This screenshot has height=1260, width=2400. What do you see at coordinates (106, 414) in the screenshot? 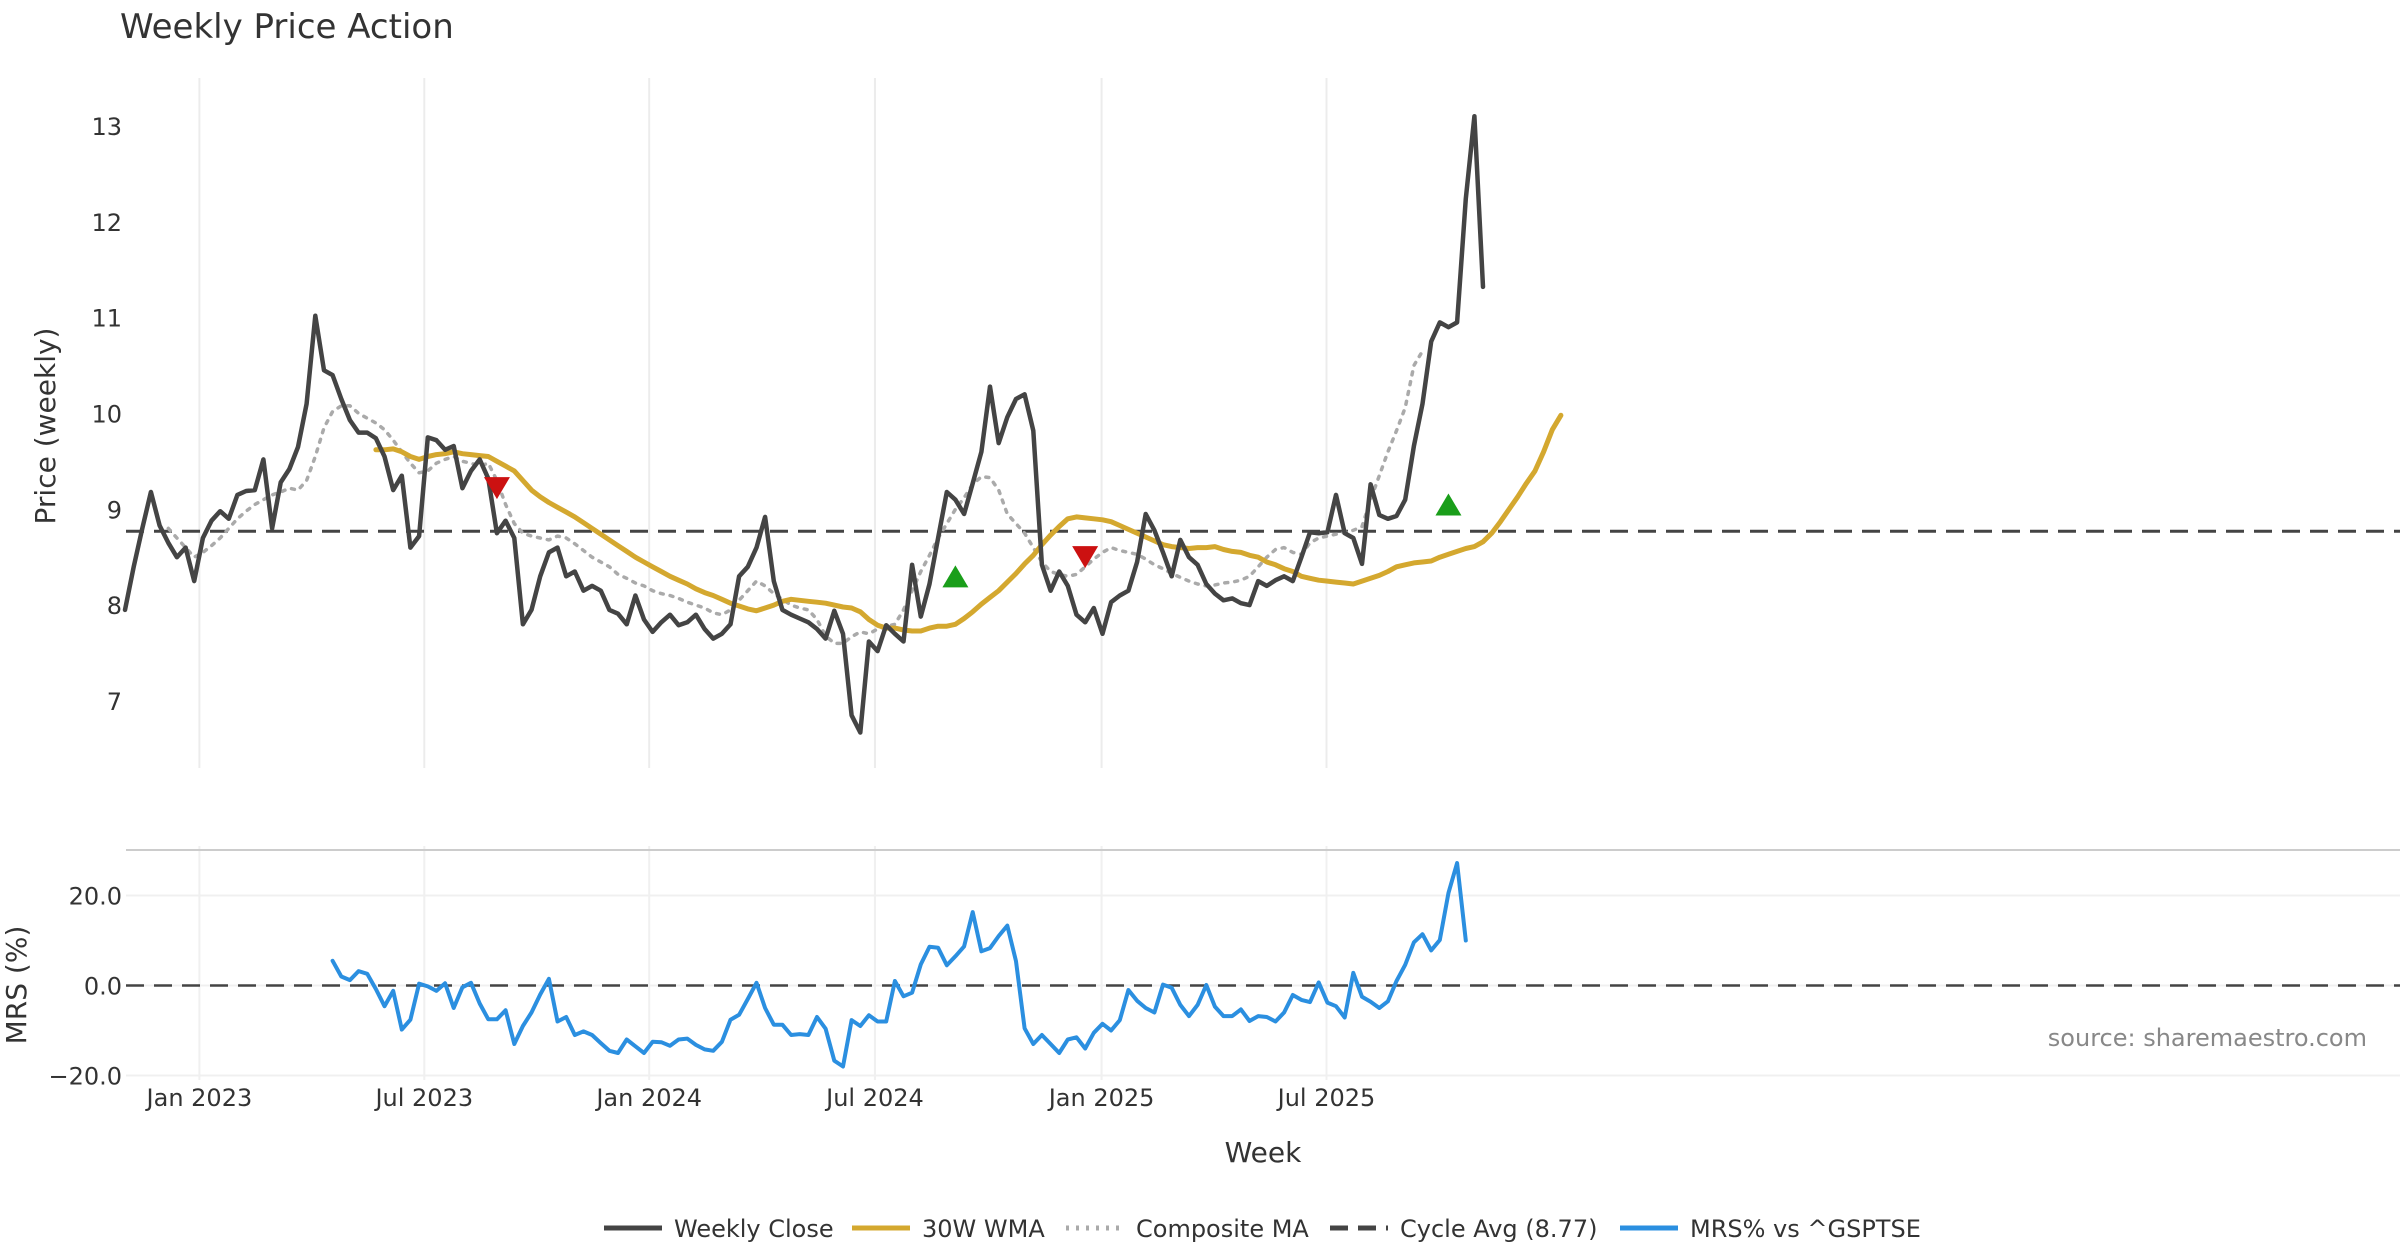
I see `price-y-tick-label: 10` at bounding box center [106, 414].